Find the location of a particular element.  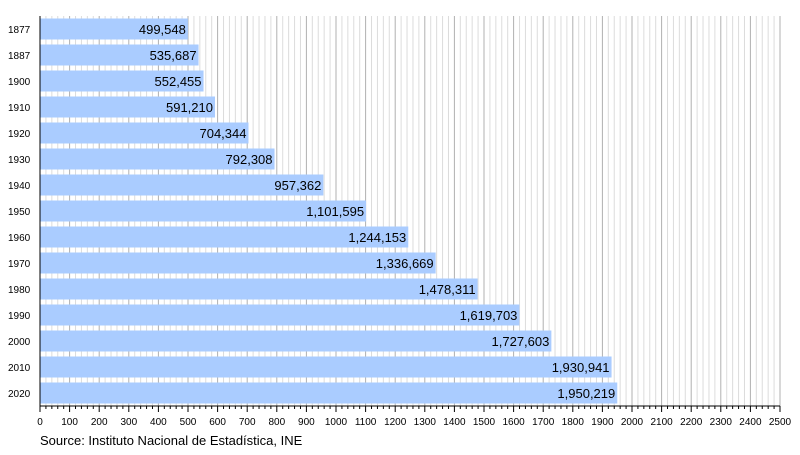

value-label-1970: 1,336,669 is located at coordinates (405, 263).